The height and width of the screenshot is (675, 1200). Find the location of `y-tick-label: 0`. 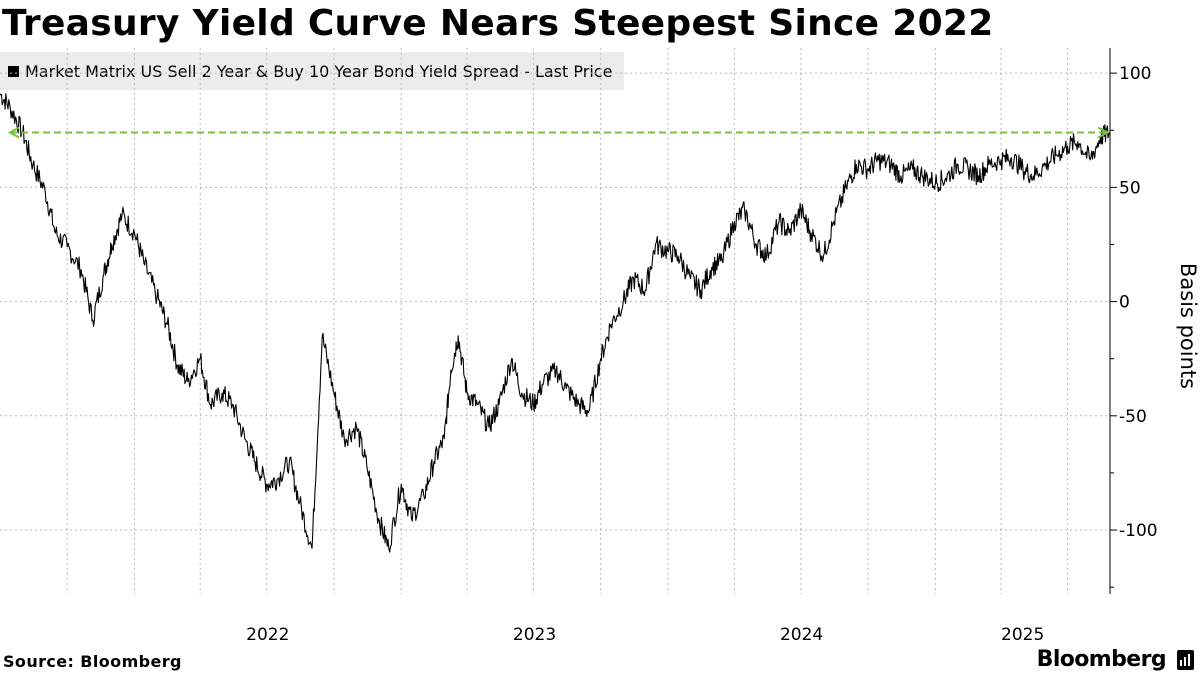

y-tick-label: 0 is located at coordinates (1124, 303).